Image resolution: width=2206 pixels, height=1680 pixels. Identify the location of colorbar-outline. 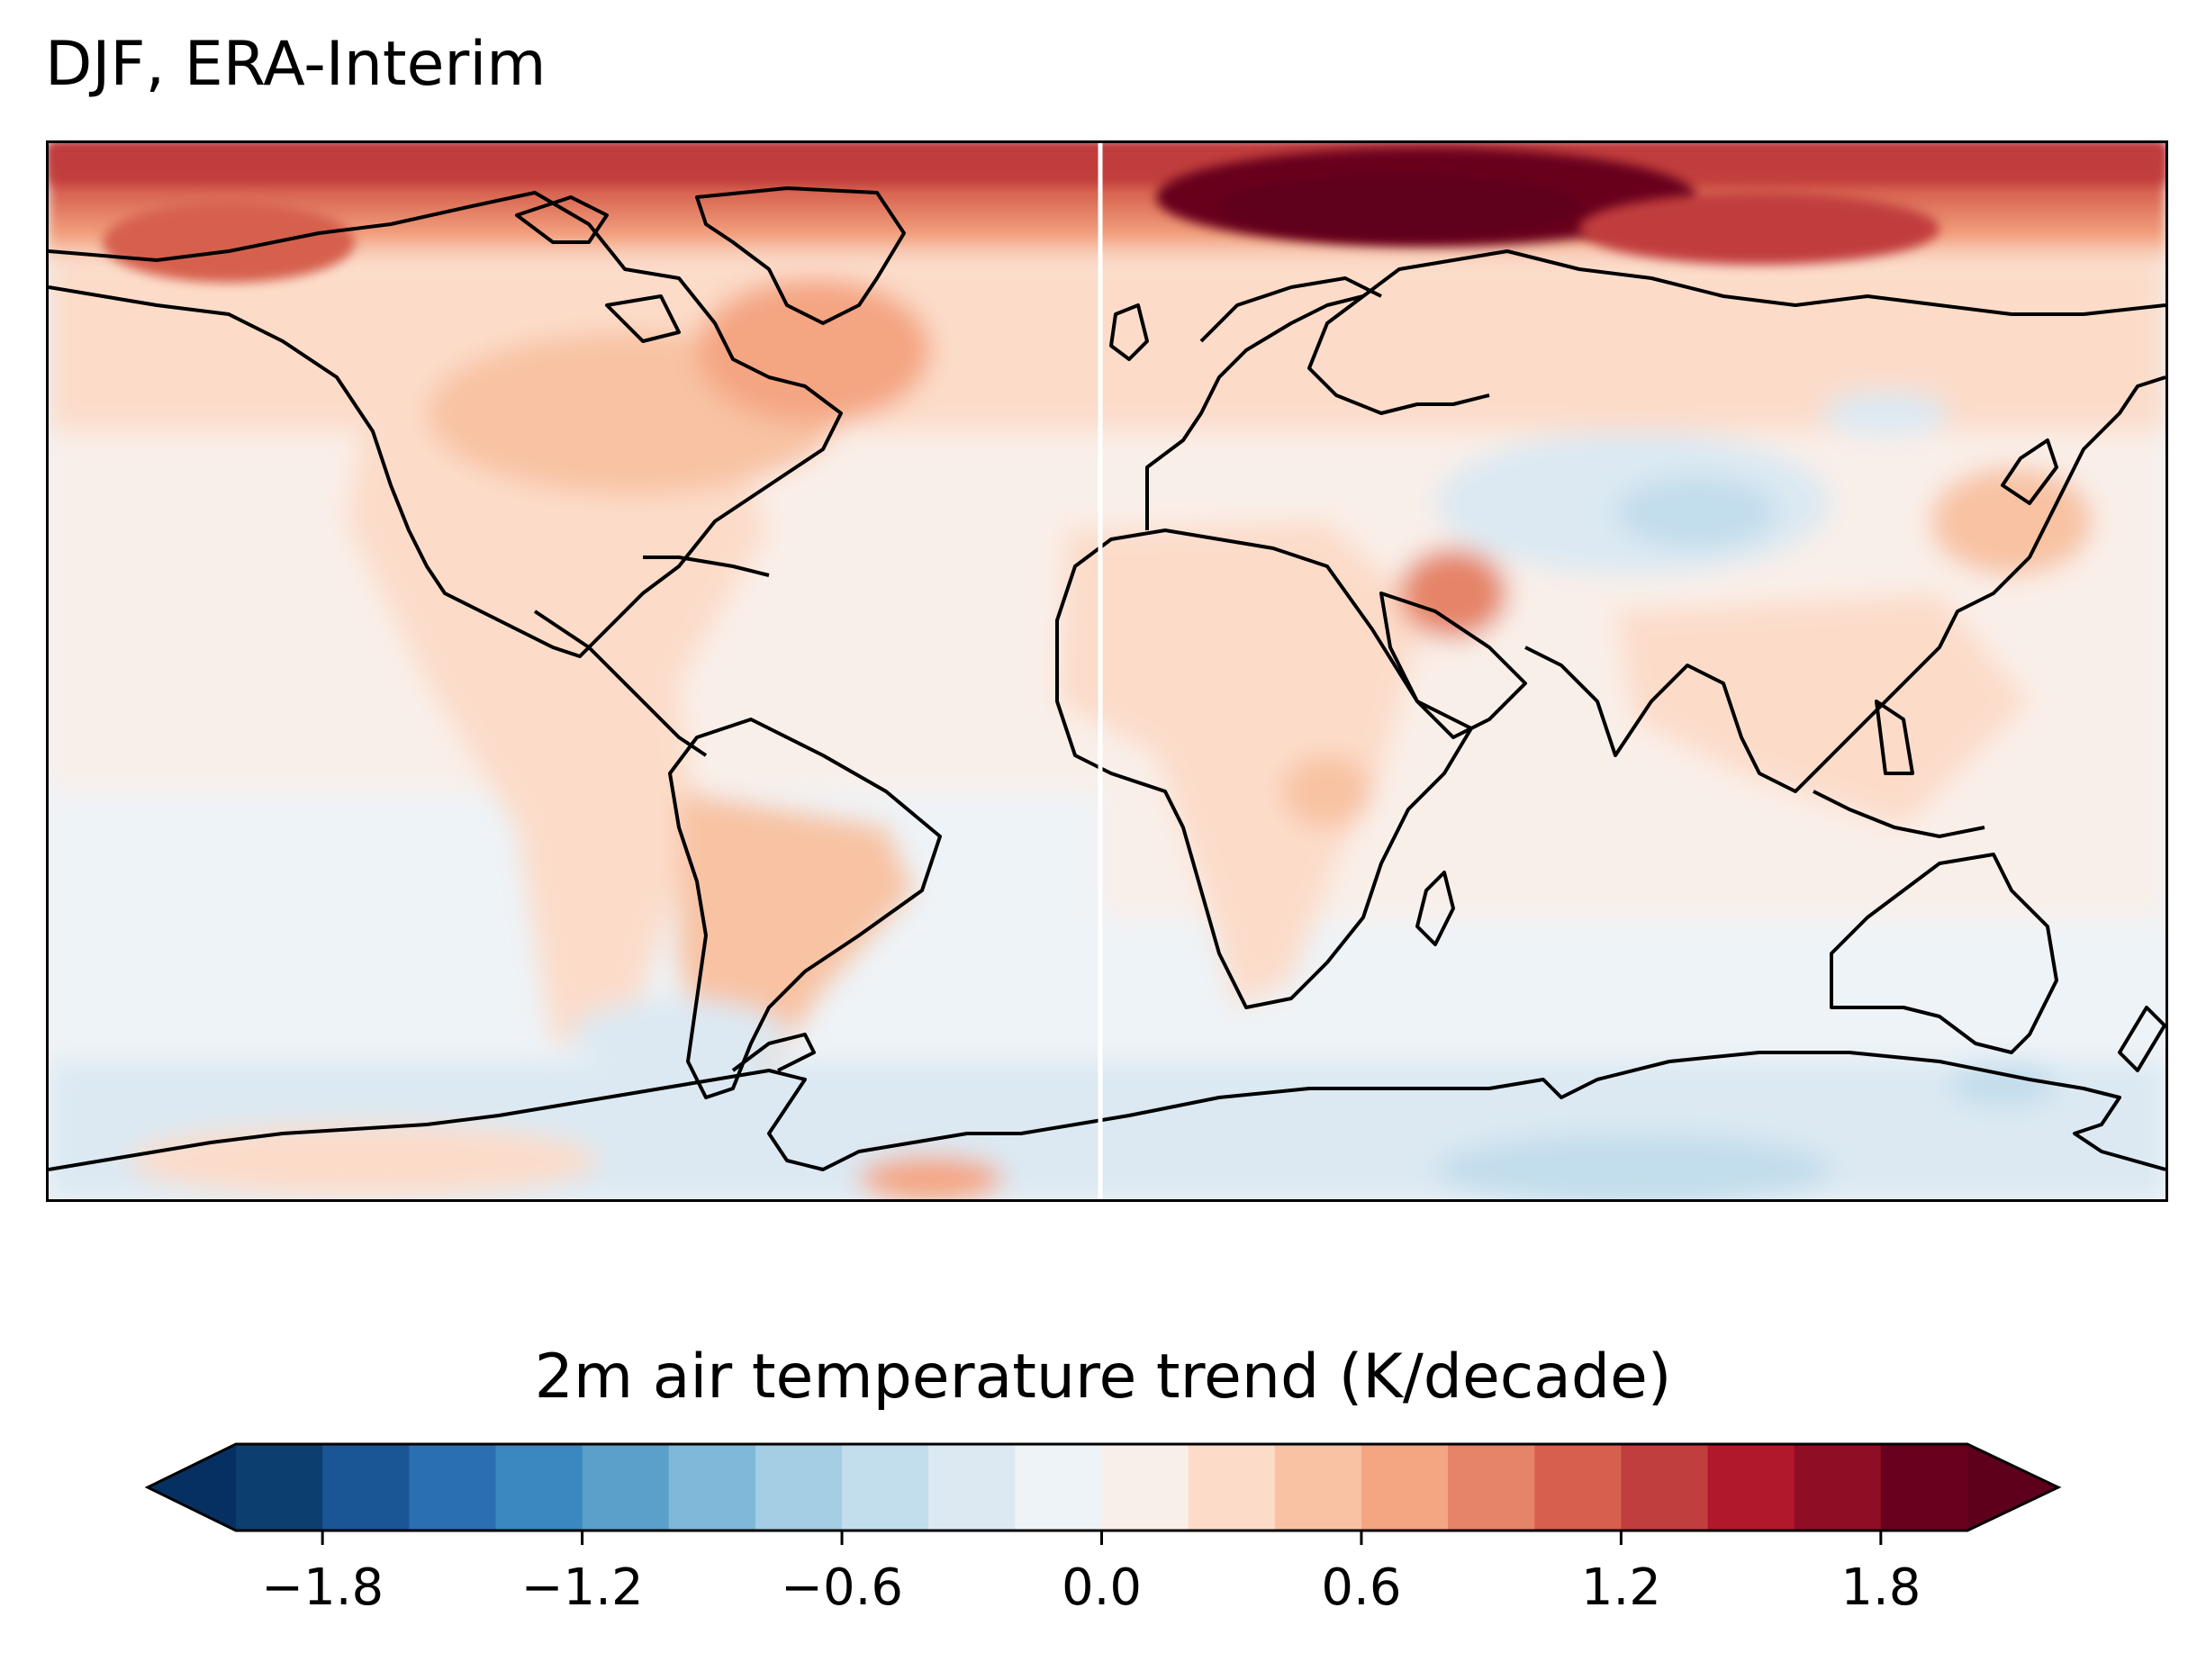
(1103, 1487).